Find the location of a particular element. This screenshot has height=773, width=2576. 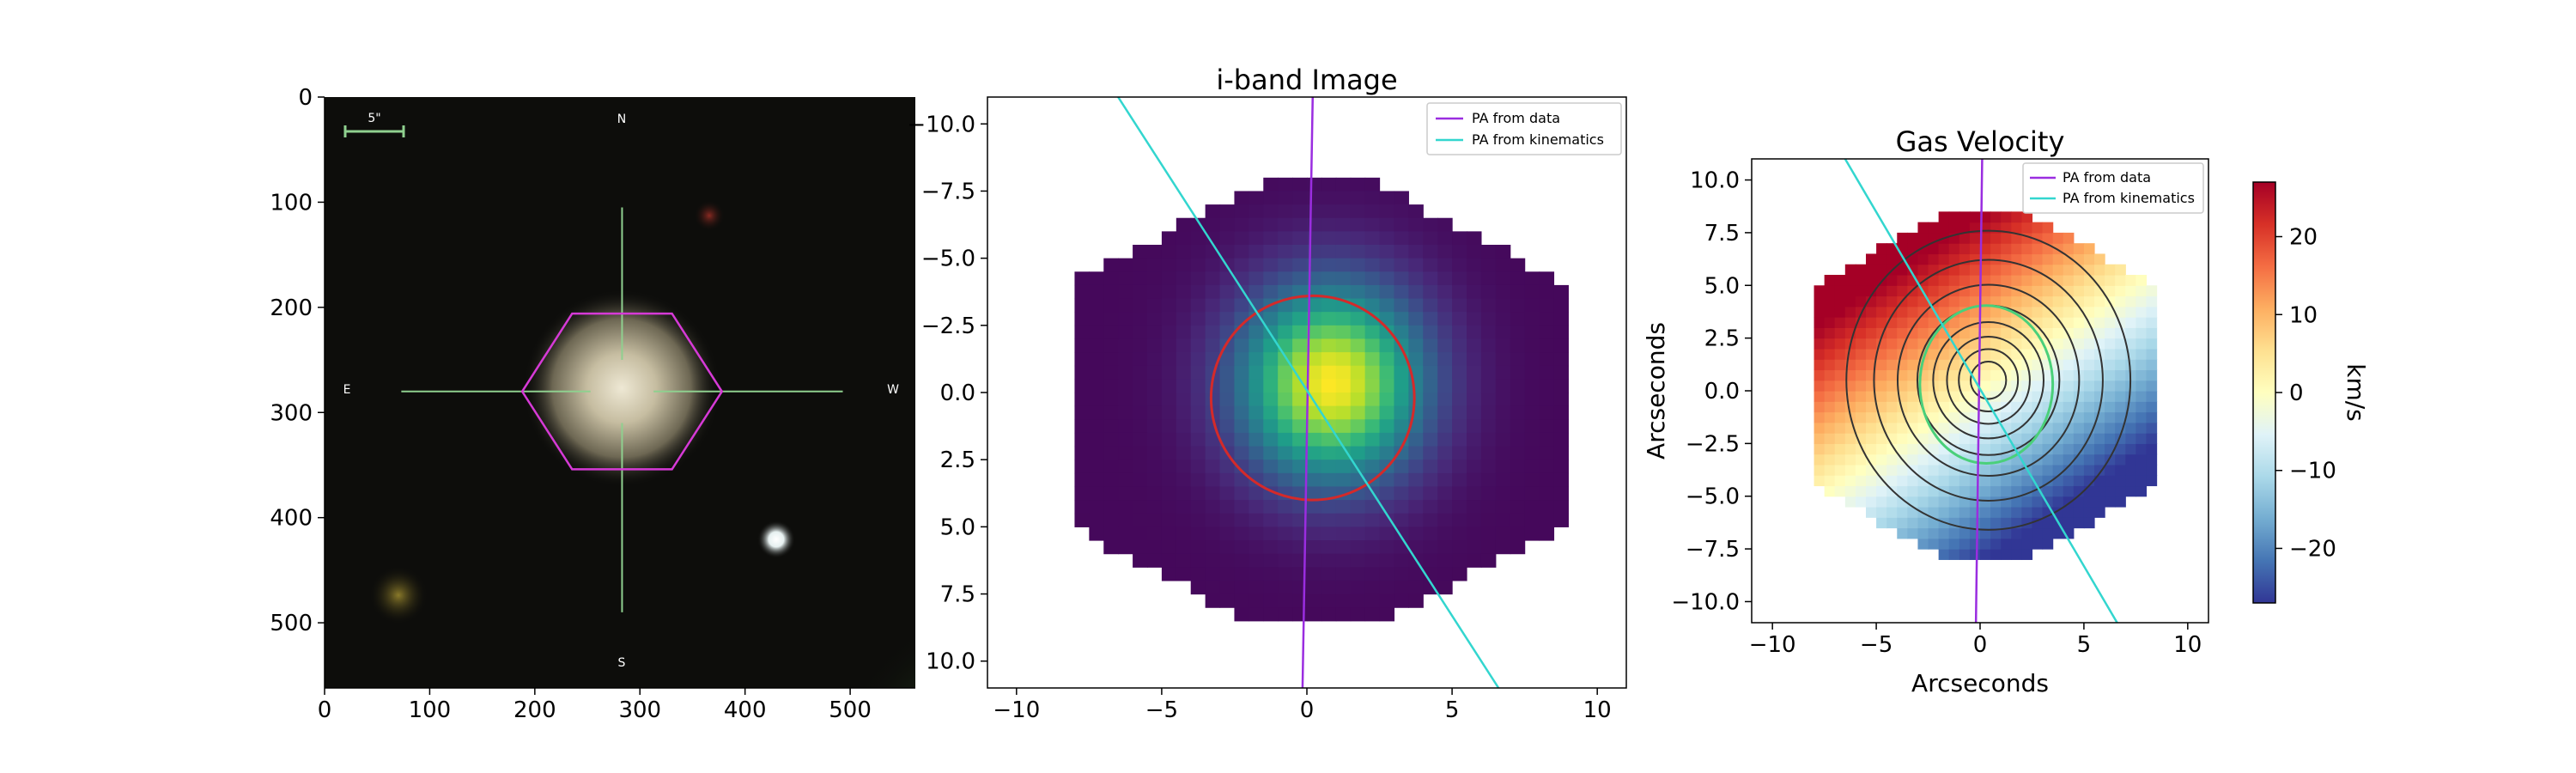

velocity-y-tick-label: 5.0 is located at coordinates (1722, 286).